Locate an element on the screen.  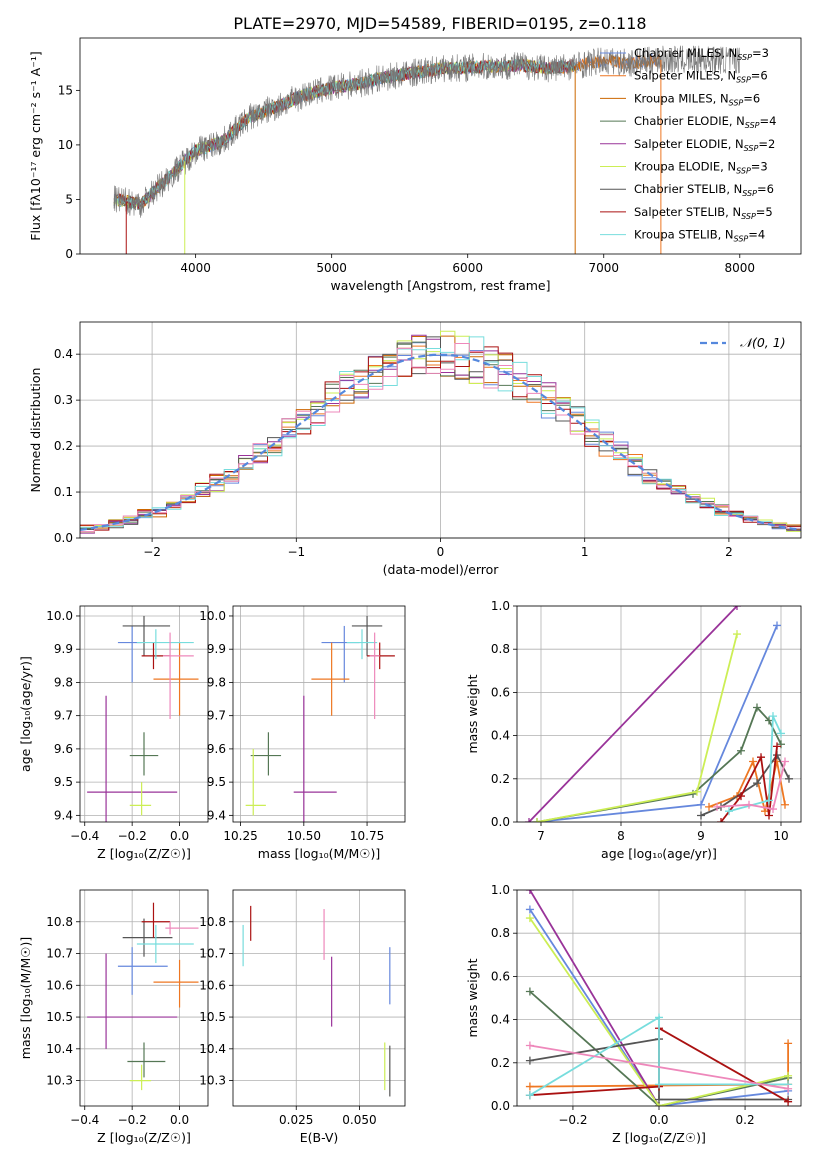
plot-area-weight-vs-z is located at coordinates (659, 998).